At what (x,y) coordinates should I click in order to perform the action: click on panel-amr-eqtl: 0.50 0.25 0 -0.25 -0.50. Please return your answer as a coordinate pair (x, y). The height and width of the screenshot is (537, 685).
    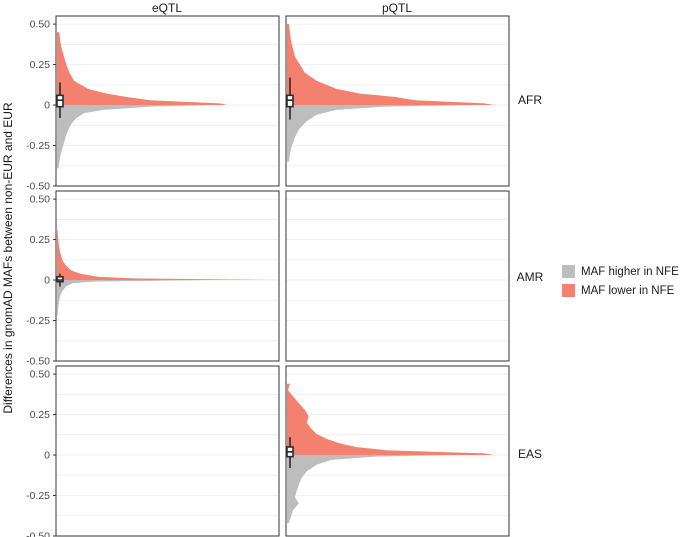
    Looking at the image, I should click on (153, 279).